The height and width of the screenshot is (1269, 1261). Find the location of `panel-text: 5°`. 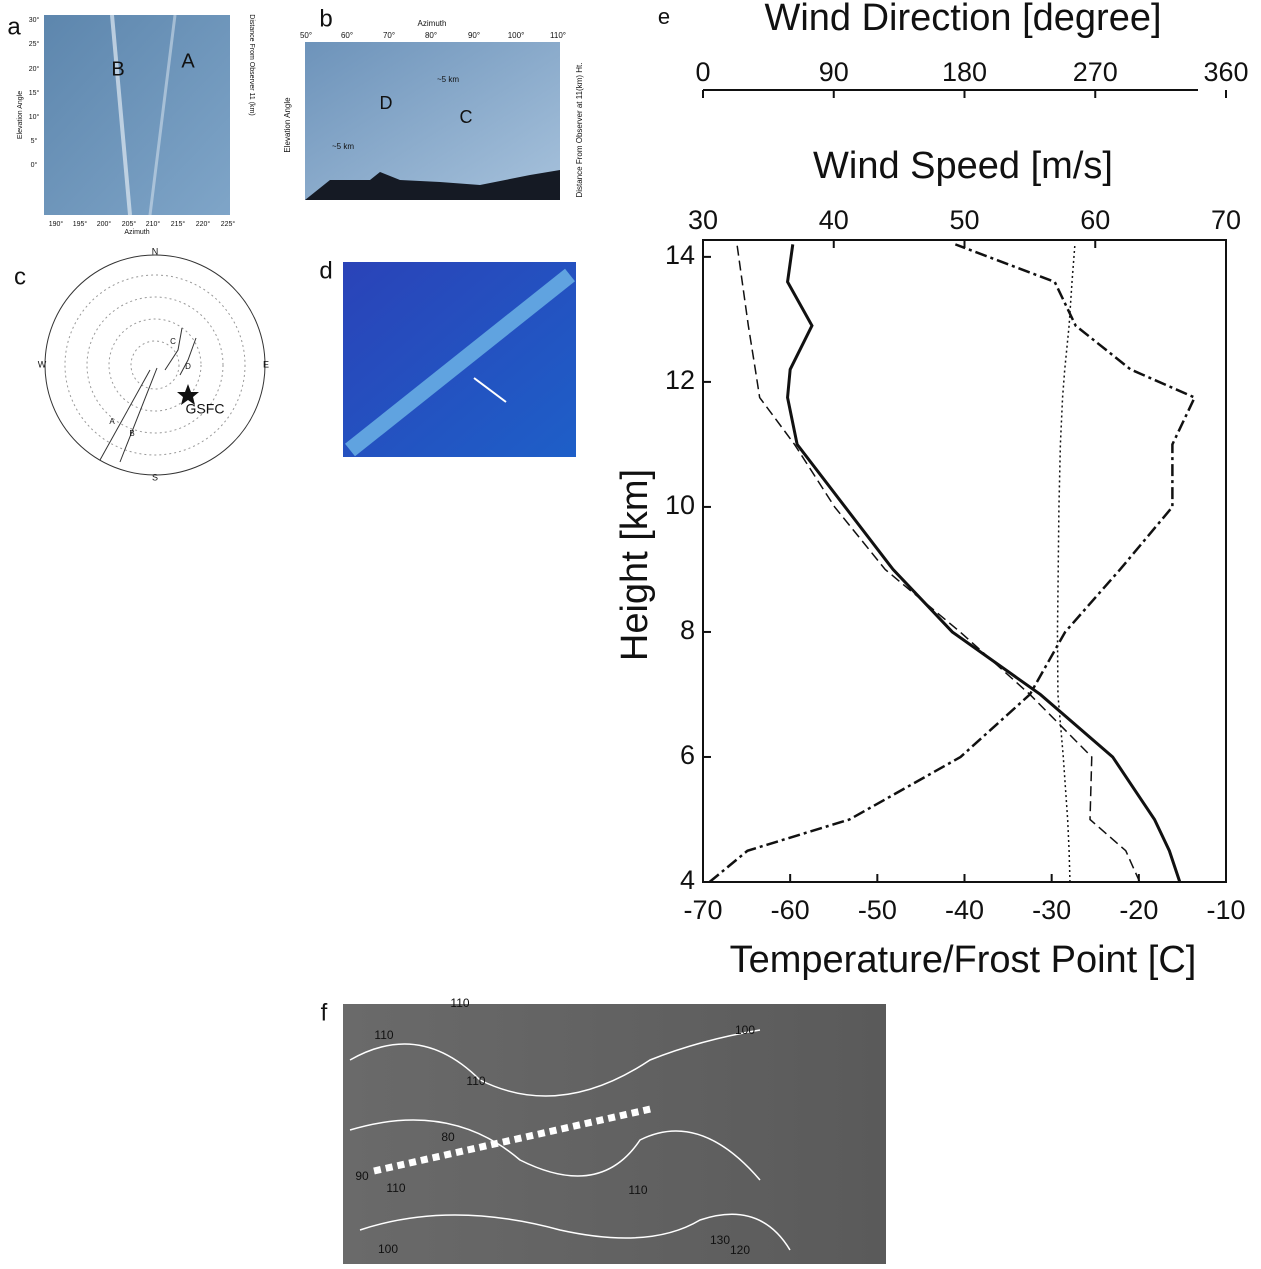

panel-text: 5° is located at coordinates (34, 141).